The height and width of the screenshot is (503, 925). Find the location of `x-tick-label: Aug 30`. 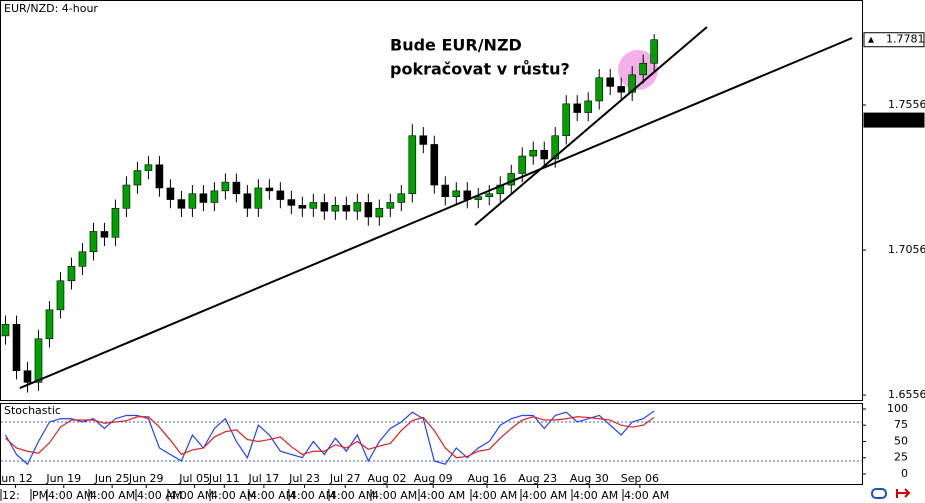

x-tick-label: Aug 30 is located at coordinates (589, 478).